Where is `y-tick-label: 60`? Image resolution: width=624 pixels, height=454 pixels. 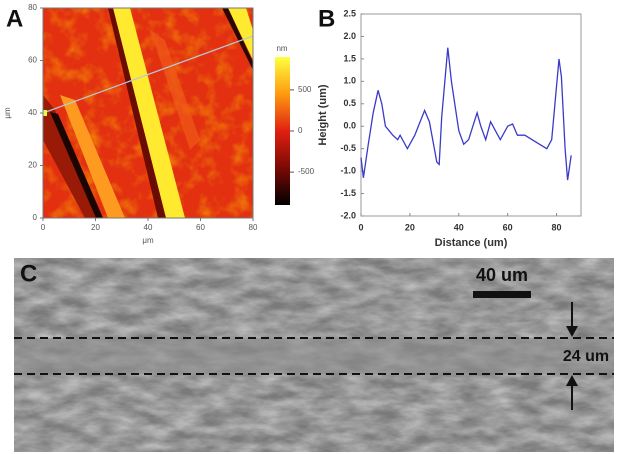 y-tick-label: 60 is located at coordinates (32, 60).